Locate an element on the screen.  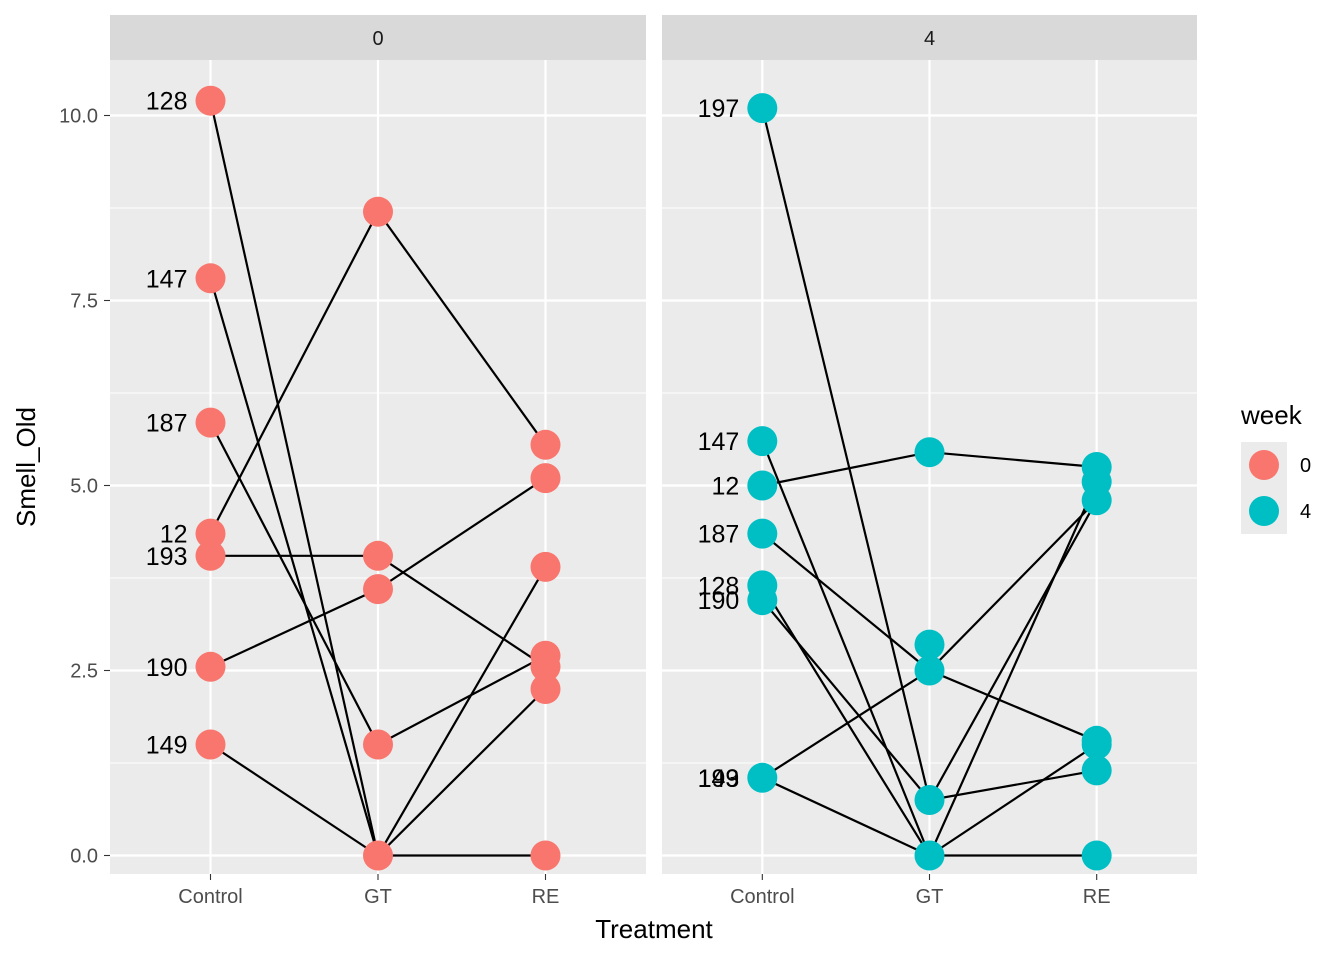
y-tick-label: 10.0 is located at coordinates (78, 117).